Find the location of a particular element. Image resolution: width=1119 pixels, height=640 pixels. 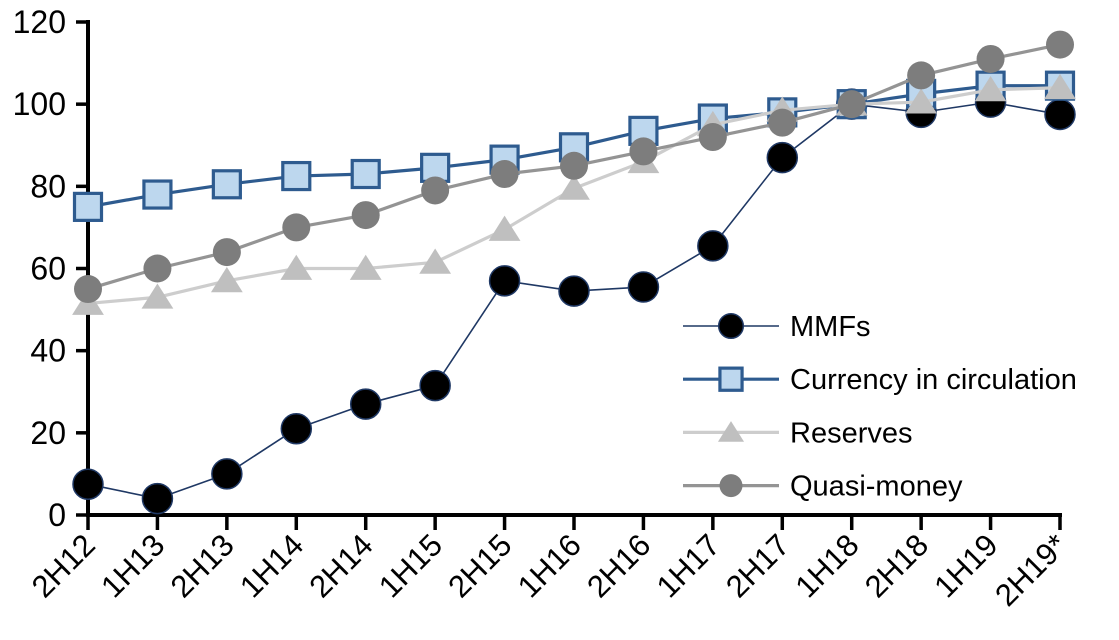

y-axis-tick-label: 0 is located at coordinates (57, 515).